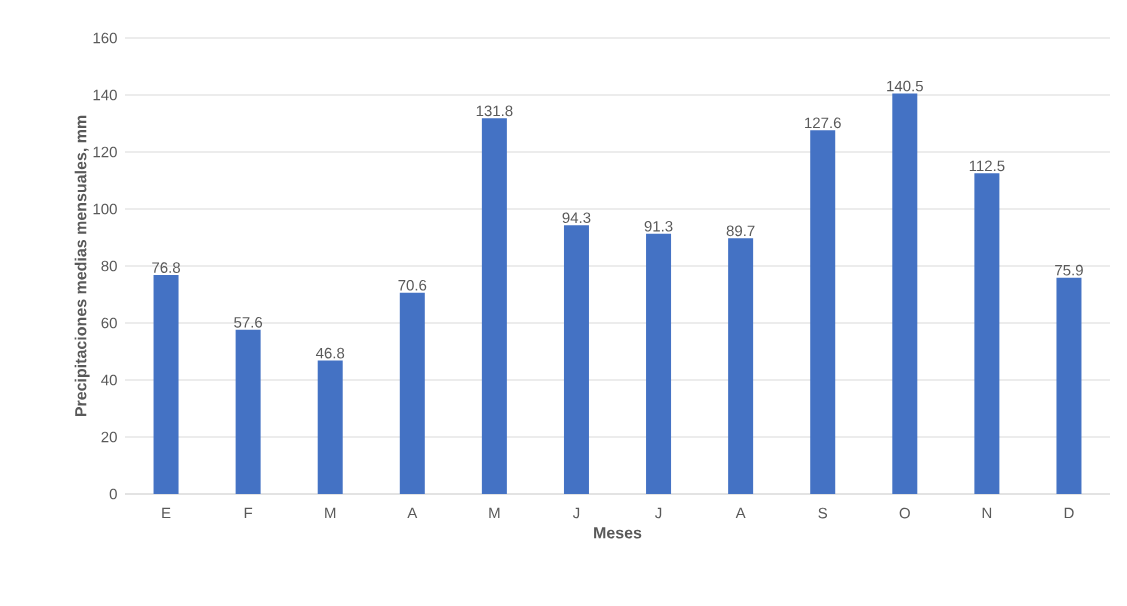 The image size is (1127, 606). What do you see at coordinates (109, 266) in the screenshot?
I see `y-tick-label: 80` at bounding box center [109, 266].